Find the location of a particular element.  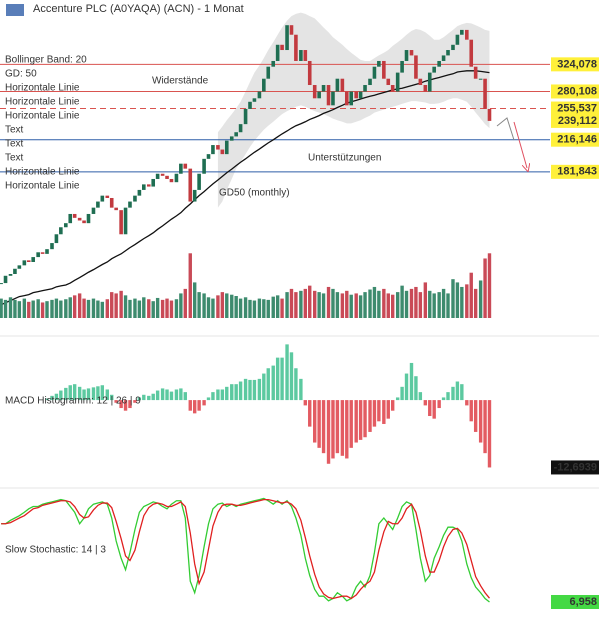

value-box-label: -12,6939 is located at coordinates (575, 467).